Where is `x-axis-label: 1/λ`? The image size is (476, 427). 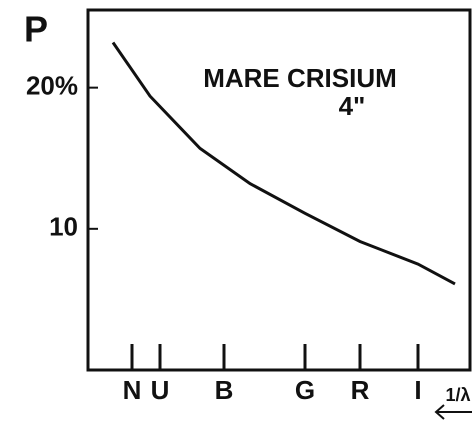
x-axis-label: 1/λ is located at coordinates (457, 395).